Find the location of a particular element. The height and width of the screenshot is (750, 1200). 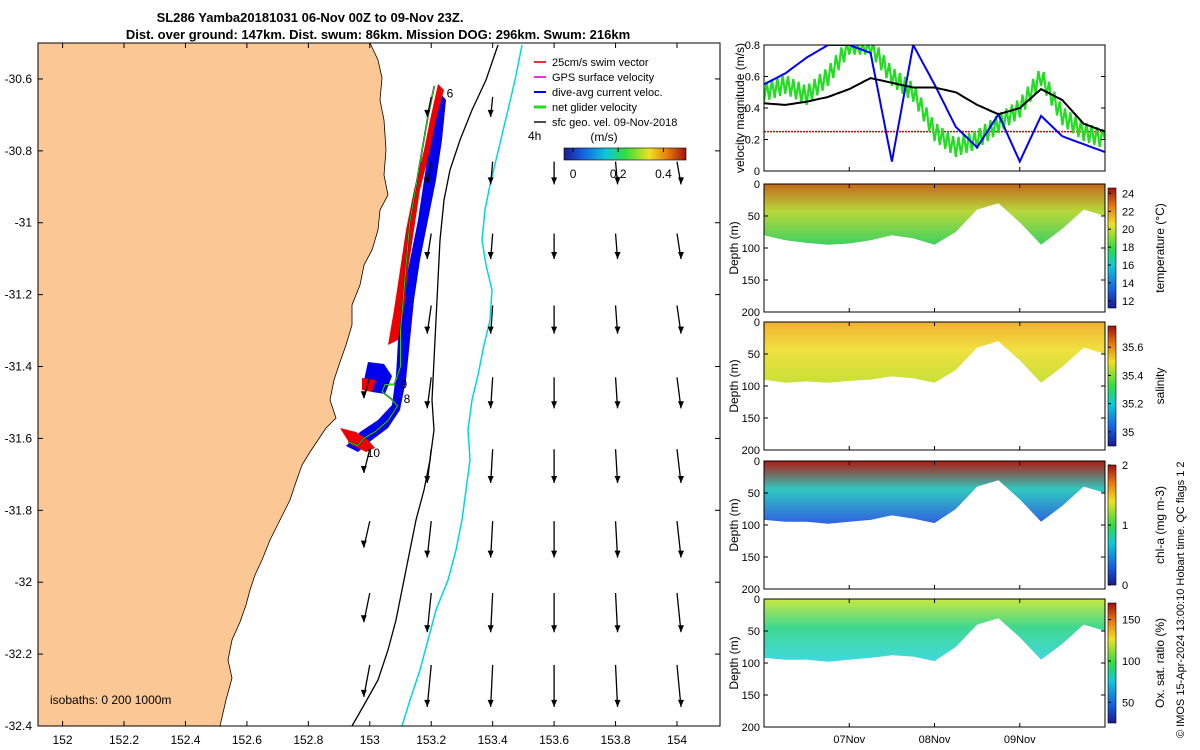

map-xtick-label: 152.6 is located at coordinates (247, 740).